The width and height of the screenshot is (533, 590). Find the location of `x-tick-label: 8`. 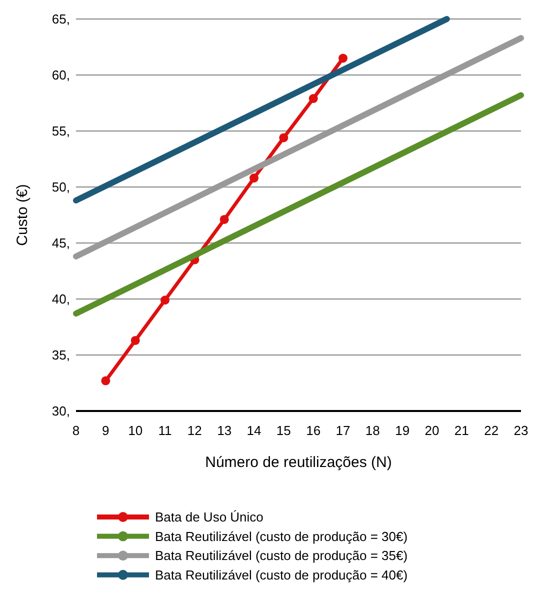

x-tick-label: 8 is located at coordinates (76, 430).